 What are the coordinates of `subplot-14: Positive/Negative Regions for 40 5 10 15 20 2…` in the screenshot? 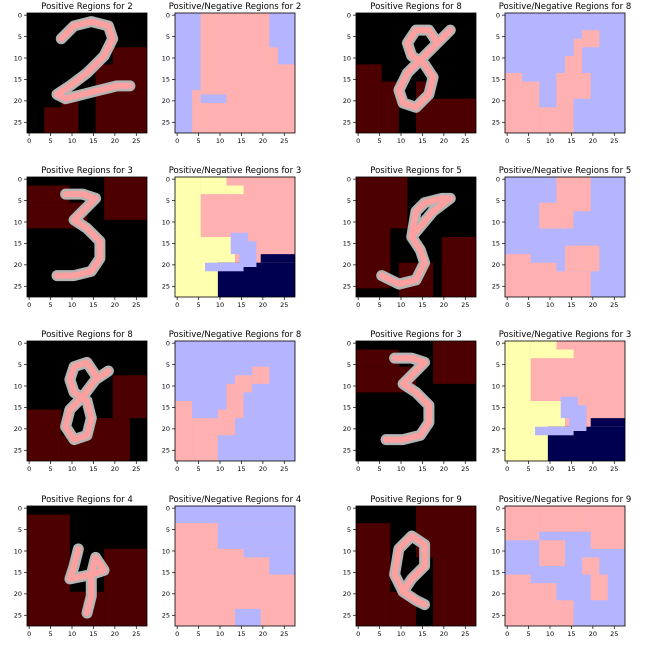 It's located at (232, 566).